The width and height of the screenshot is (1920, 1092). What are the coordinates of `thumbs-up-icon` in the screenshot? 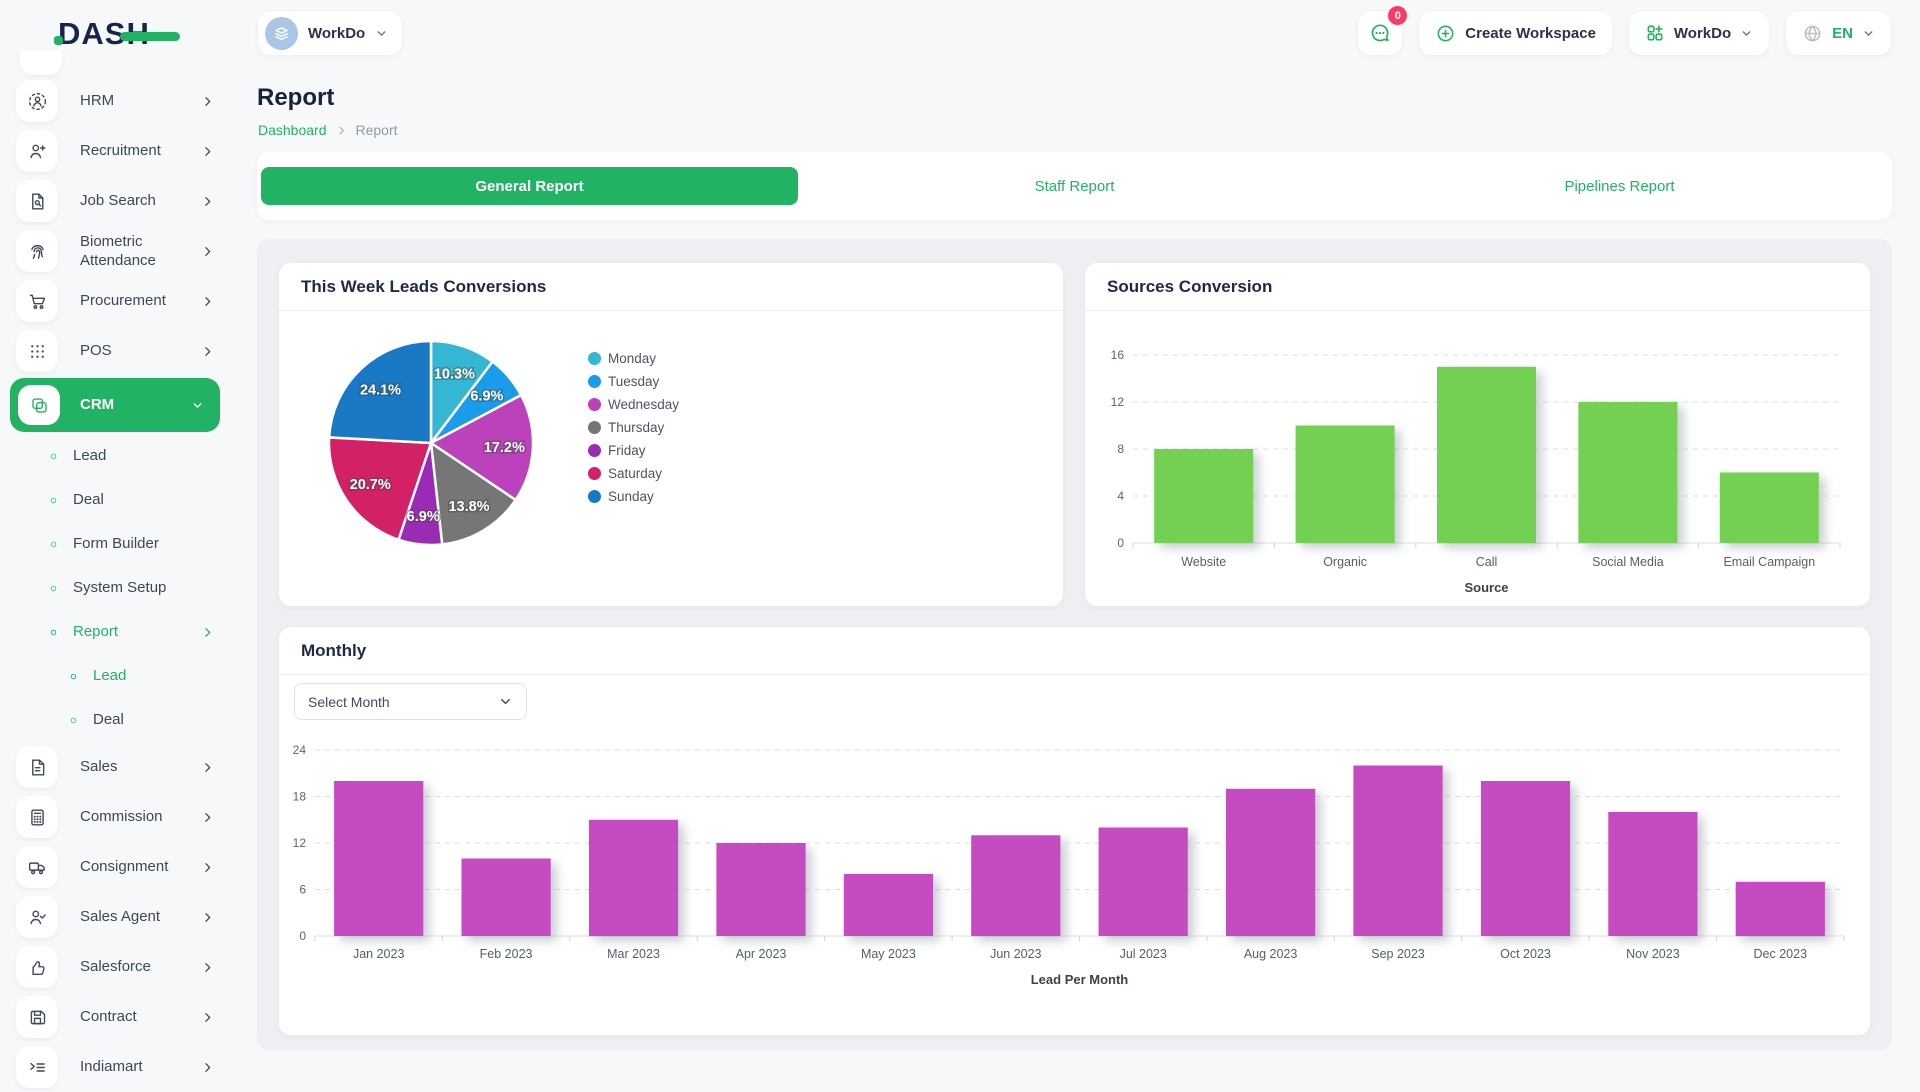 It's located at (37, 967).